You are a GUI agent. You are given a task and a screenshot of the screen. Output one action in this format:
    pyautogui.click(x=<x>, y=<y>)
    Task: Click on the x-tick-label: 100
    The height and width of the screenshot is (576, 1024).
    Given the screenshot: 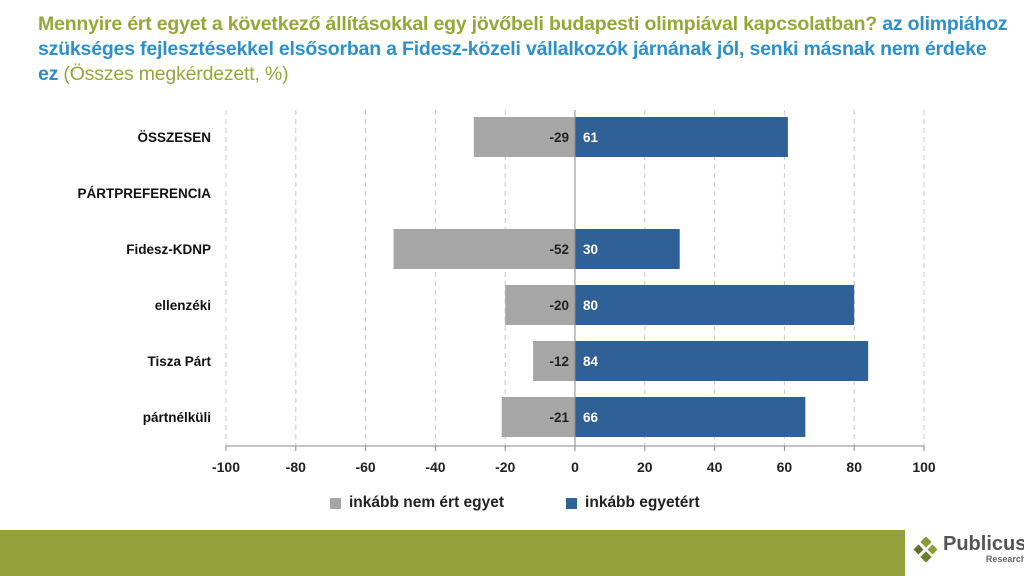 What is the action you would take?
    pyautogui.click(x=924, y=467)
    